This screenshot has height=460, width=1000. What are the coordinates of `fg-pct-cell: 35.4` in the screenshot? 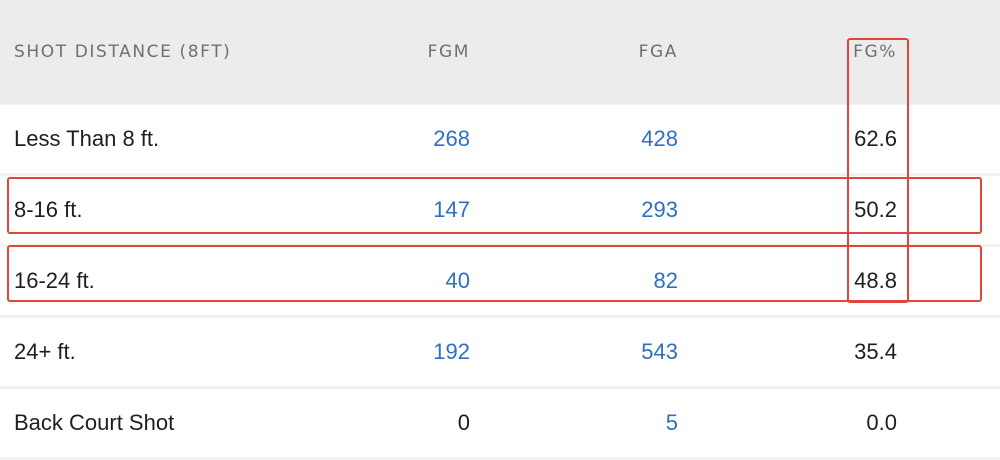 It's located at (875, 351).